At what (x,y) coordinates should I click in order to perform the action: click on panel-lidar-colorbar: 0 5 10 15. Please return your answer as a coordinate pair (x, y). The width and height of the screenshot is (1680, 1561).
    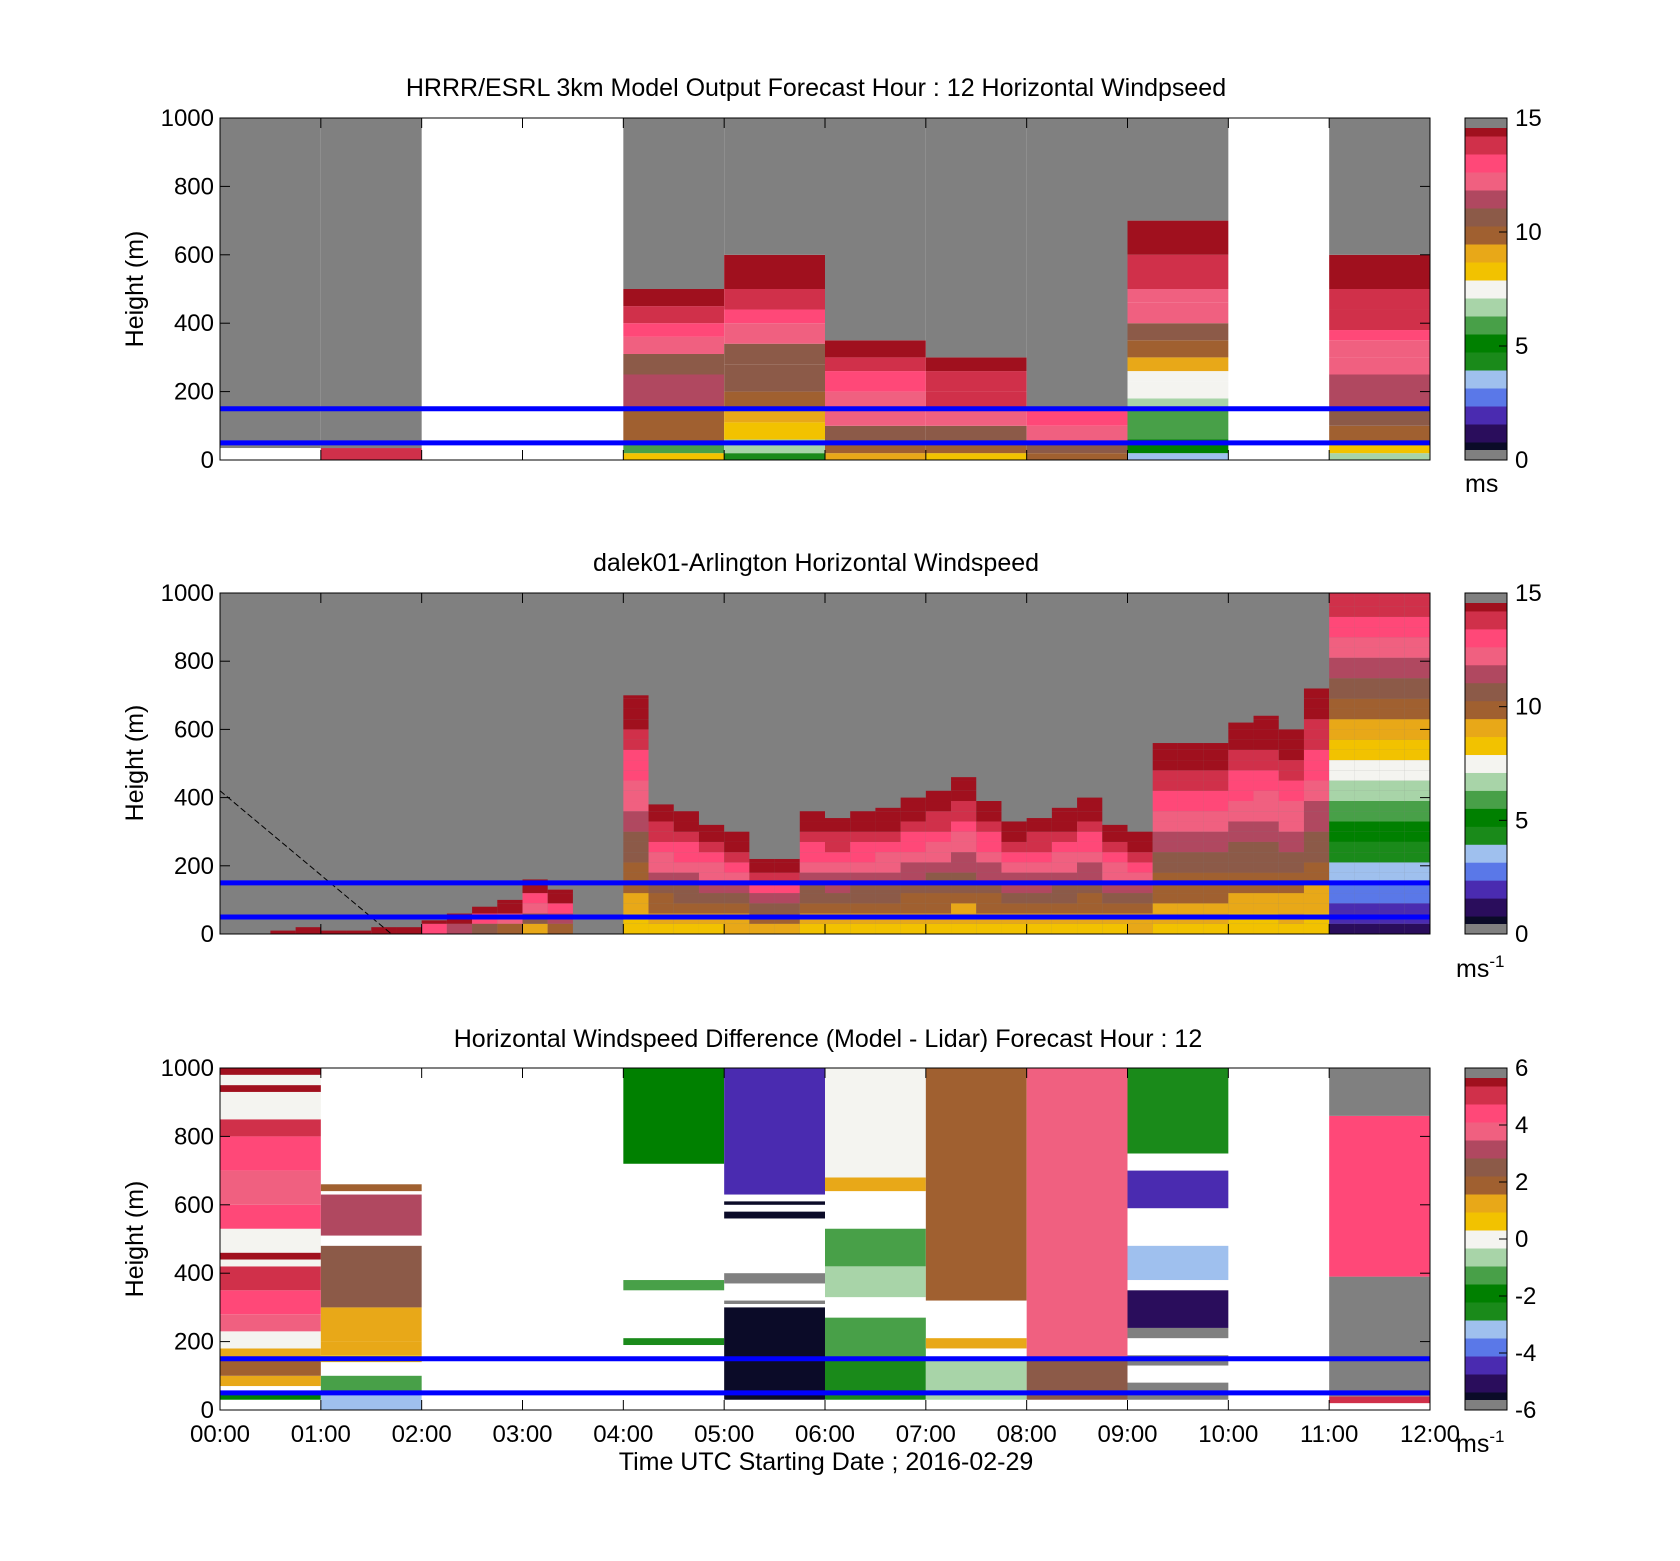
    Looking at the image, I should click on (1503, 764).